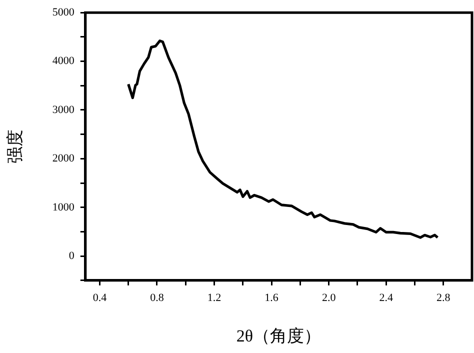 The image size is (474, 353). Describe the element at coordinates (63, 61) in the screenshot. I see `y-tick-label: 4000` at that location.